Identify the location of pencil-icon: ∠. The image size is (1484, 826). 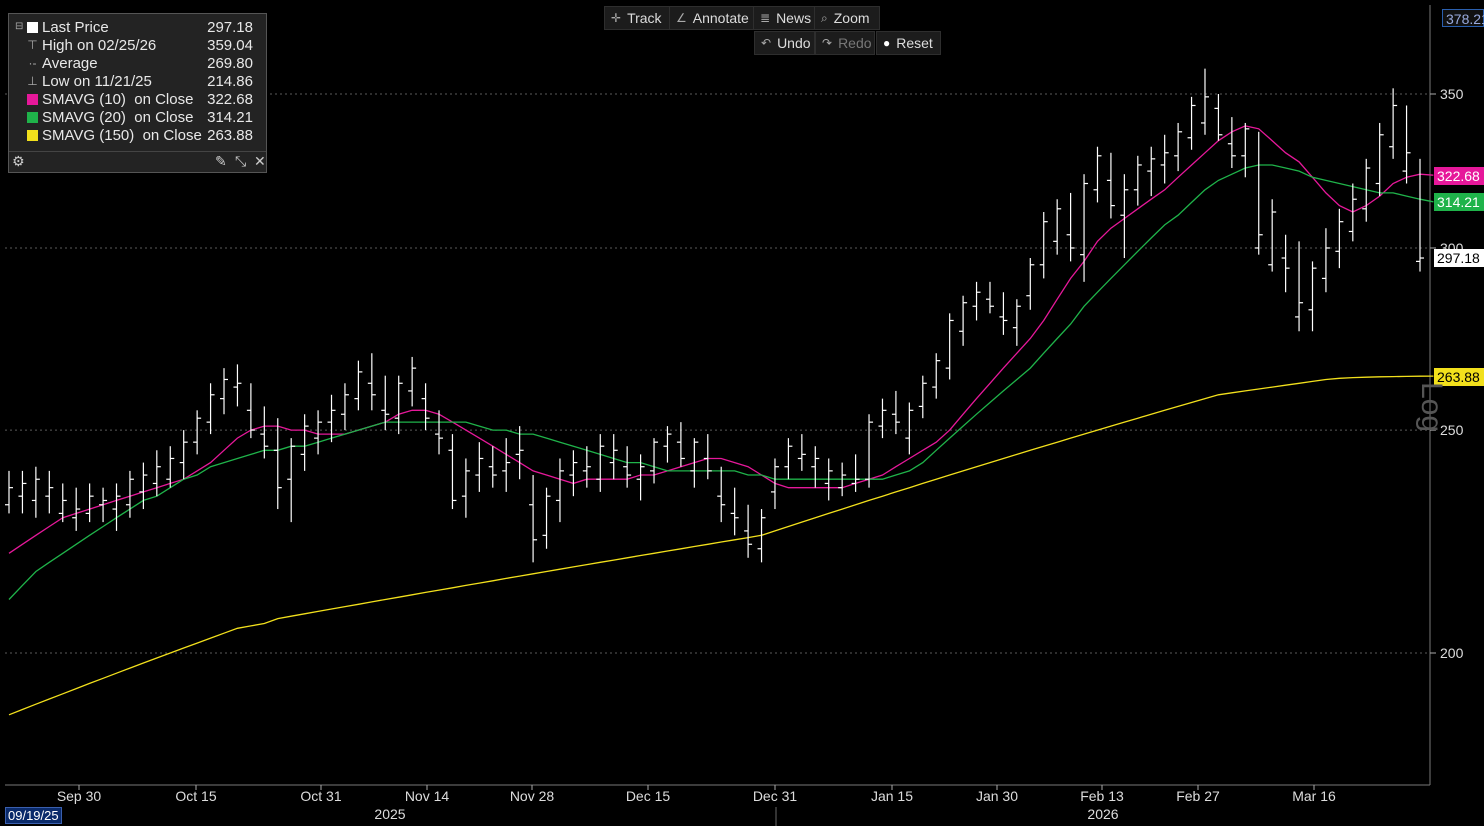
(681, 18).